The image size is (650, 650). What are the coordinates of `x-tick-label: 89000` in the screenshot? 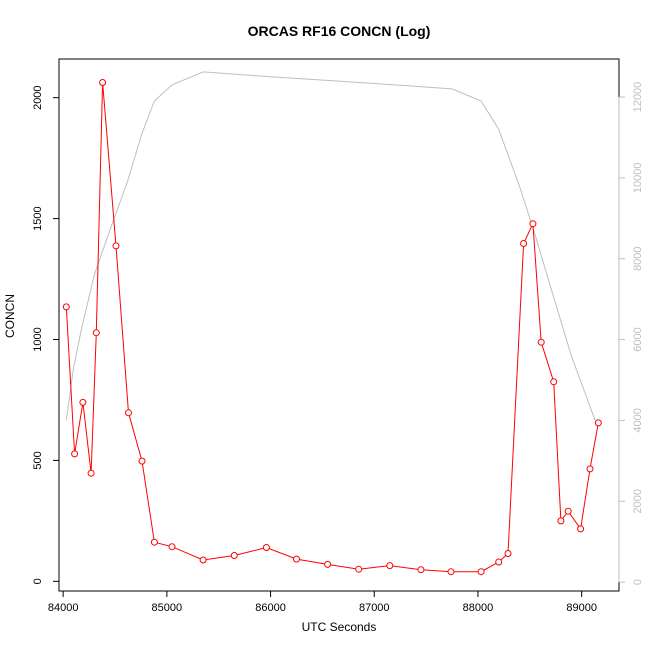 It's located at (581, 608).